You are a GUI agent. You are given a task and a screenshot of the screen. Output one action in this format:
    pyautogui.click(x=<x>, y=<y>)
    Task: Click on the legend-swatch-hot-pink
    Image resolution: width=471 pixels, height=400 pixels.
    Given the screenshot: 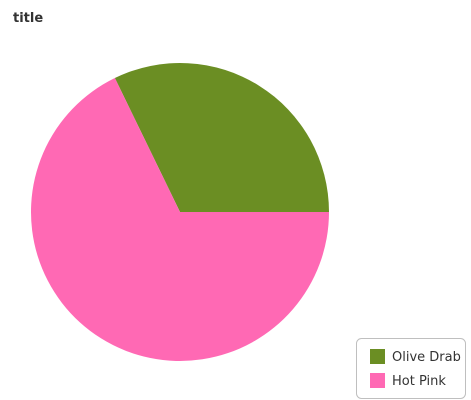 What is the action you would take?
    pyautogui.click(x=377, y=380)
    